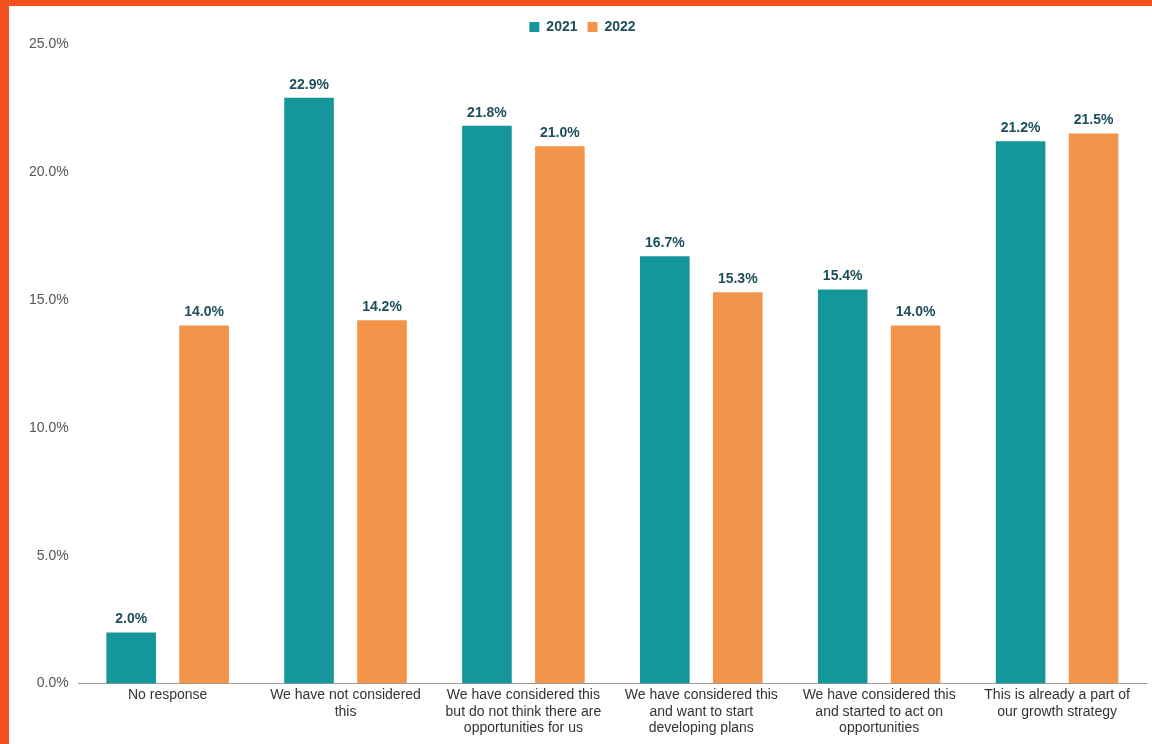  Describe the element at coordinates (1057, 702) in the screenshot. I see `x-tick-label: This is already a part of our growth strategy` at that location.